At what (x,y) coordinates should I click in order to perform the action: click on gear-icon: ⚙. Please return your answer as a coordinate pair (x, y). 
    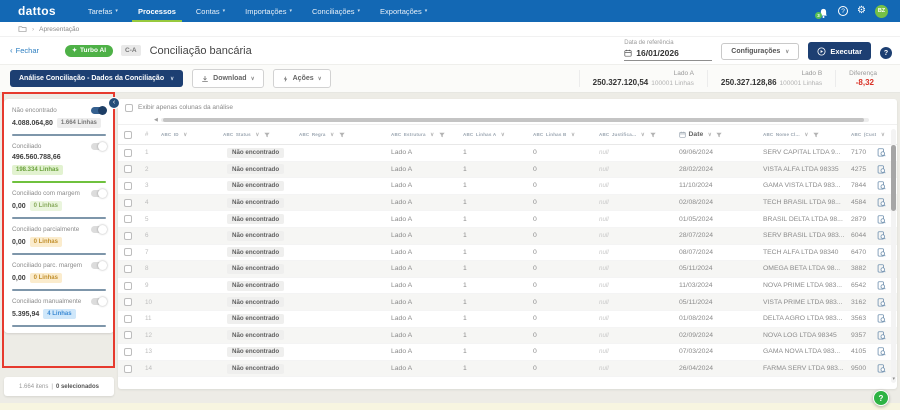
    Looking at the image, I should click on (861, 10).